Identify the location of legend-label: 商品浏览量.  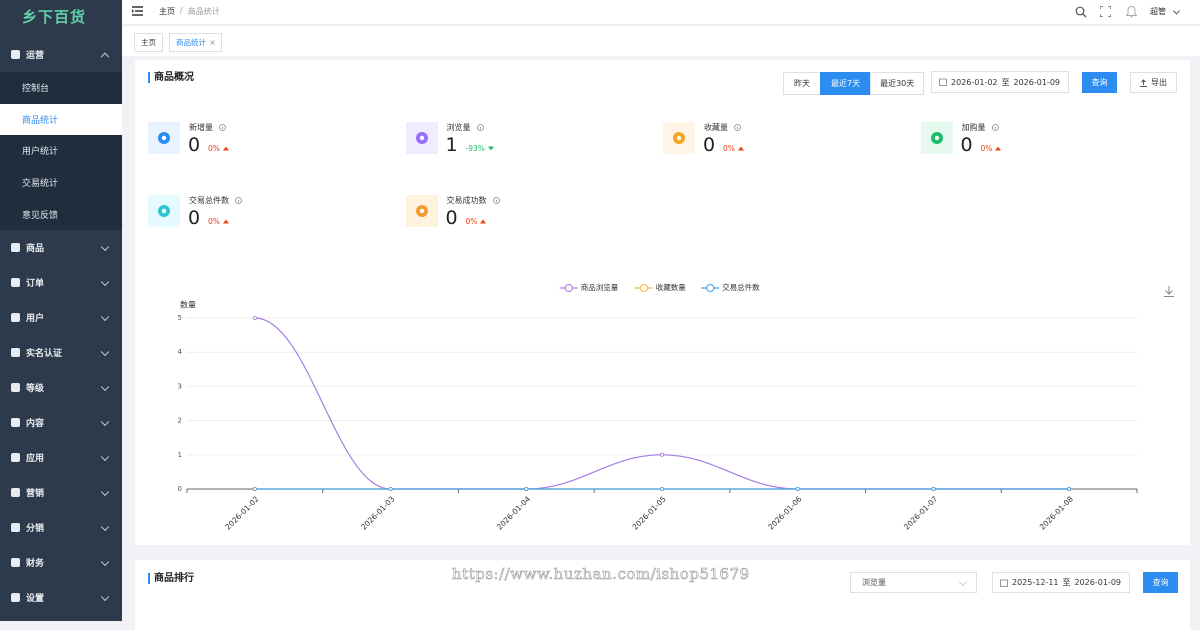
(600, 287).